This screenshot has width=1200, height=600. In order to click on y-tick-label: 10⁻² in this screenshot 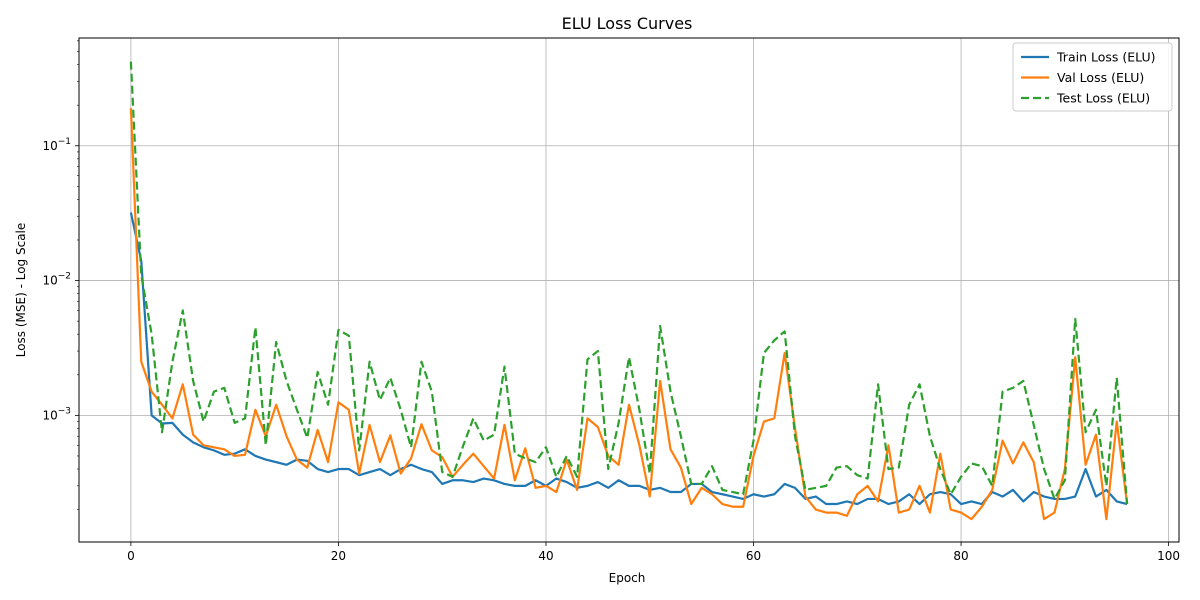, I will do `click(56, 280)`.